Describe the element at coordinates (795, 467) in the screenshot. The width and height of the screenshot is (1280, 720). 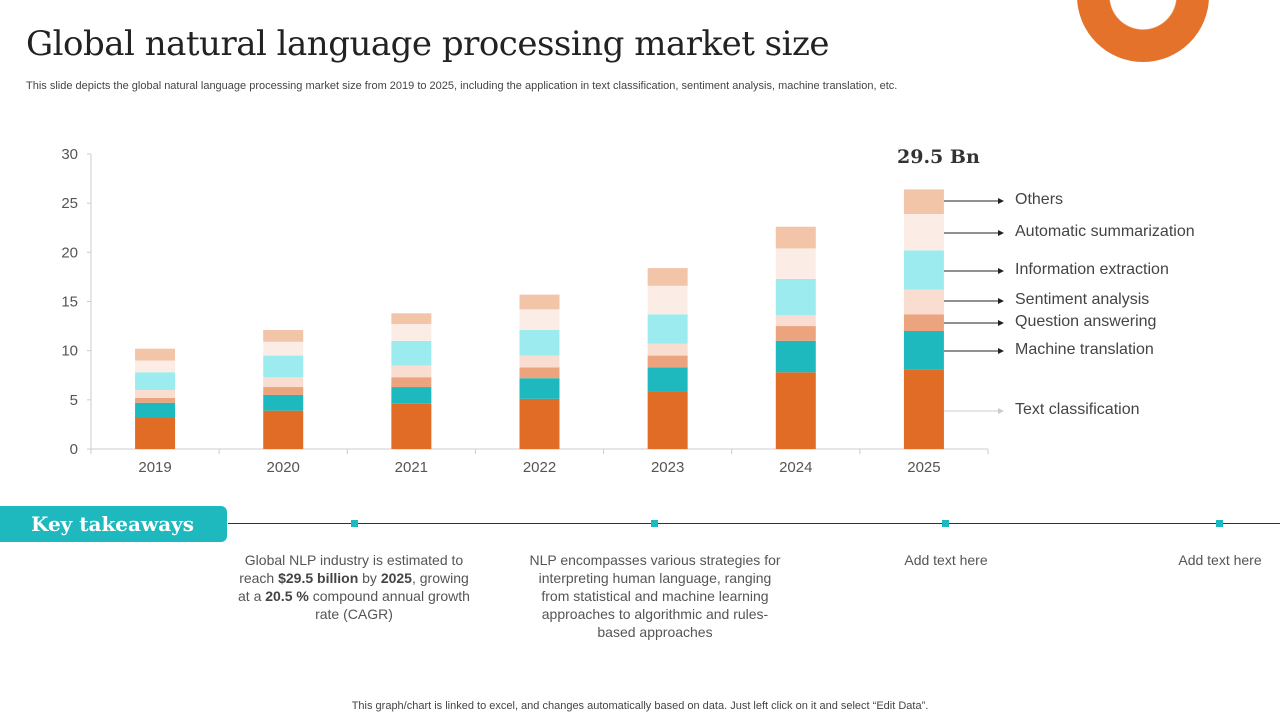
I see `x-tick-label: 2024` at that location.